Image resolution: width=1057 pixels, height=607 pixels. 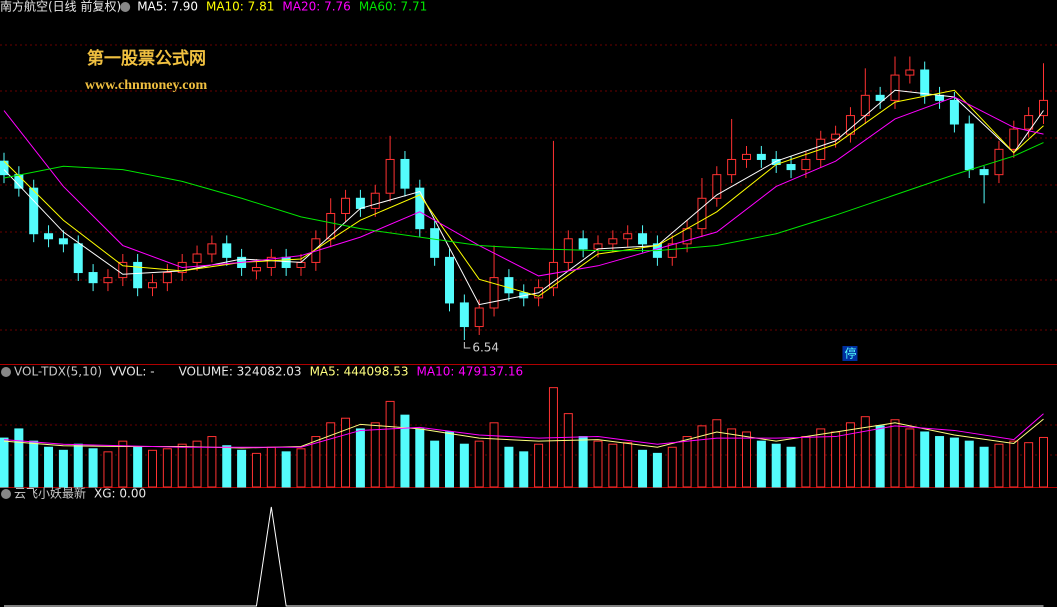 What do you see at coordinates (50, 493) in the screenshot?
I see `pane-title: 云飞小妖最新` at bounding box center [50, 493].